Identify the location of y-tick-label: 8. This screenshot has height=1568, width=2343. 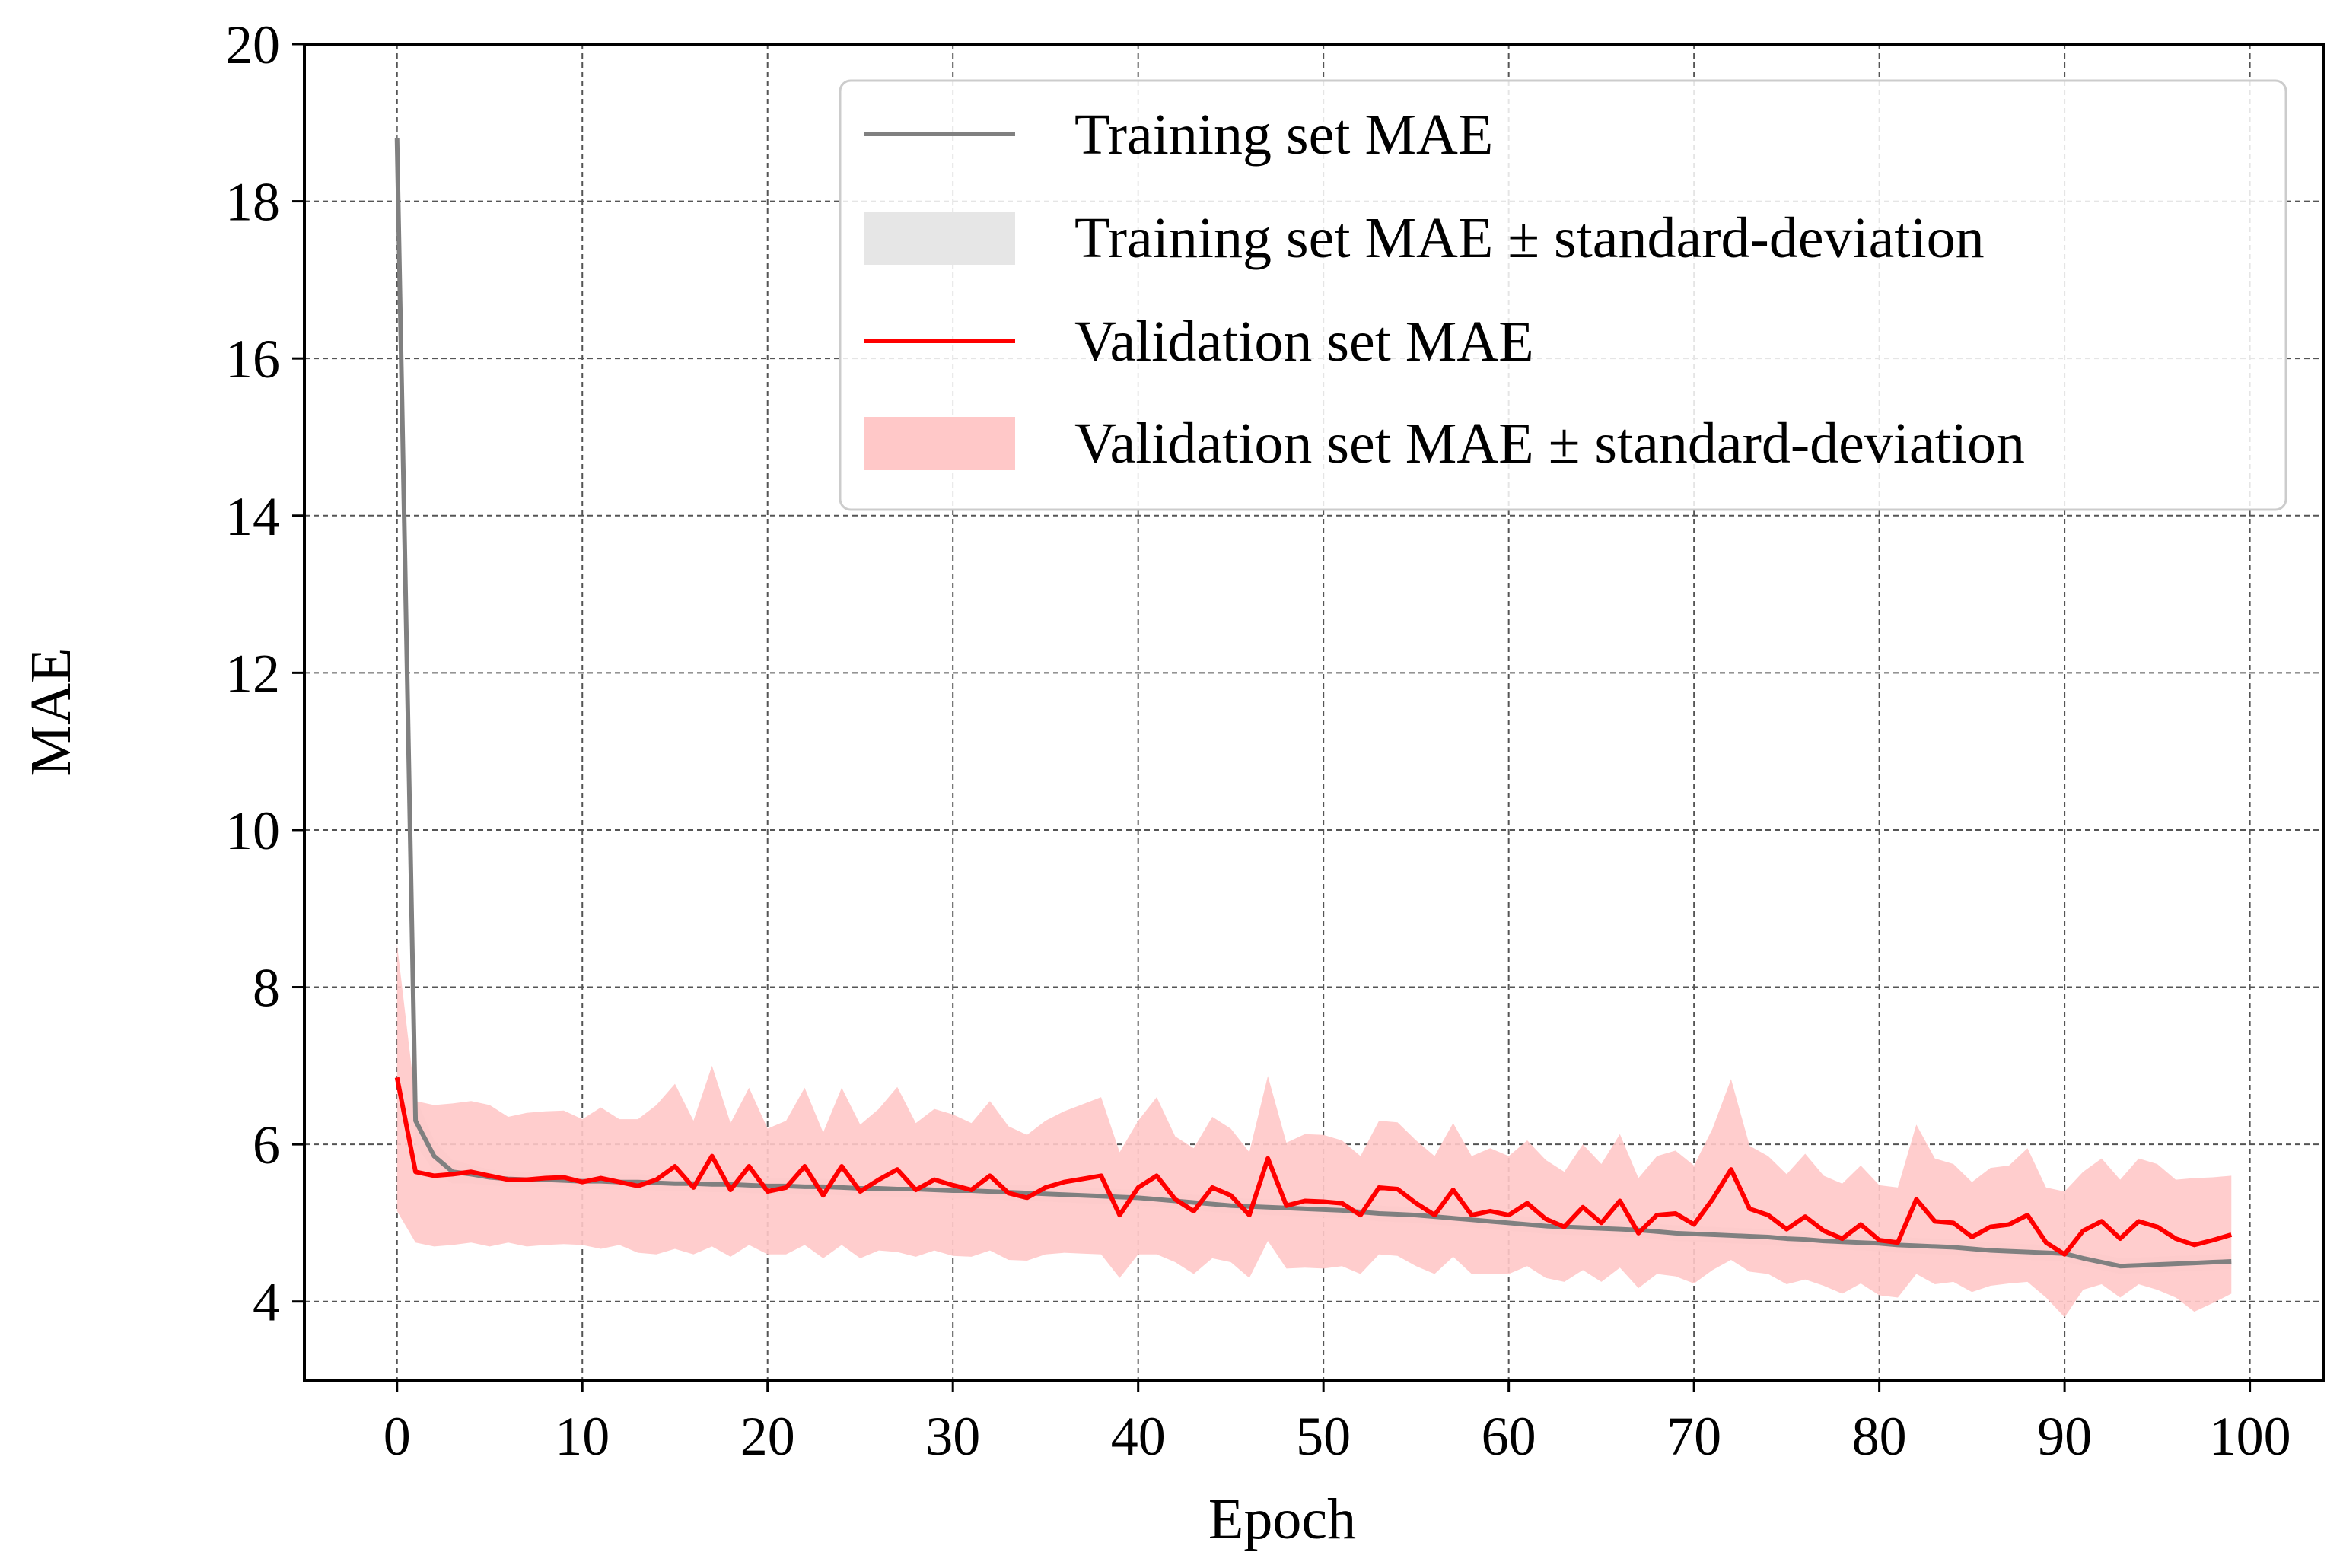
(266, 988).